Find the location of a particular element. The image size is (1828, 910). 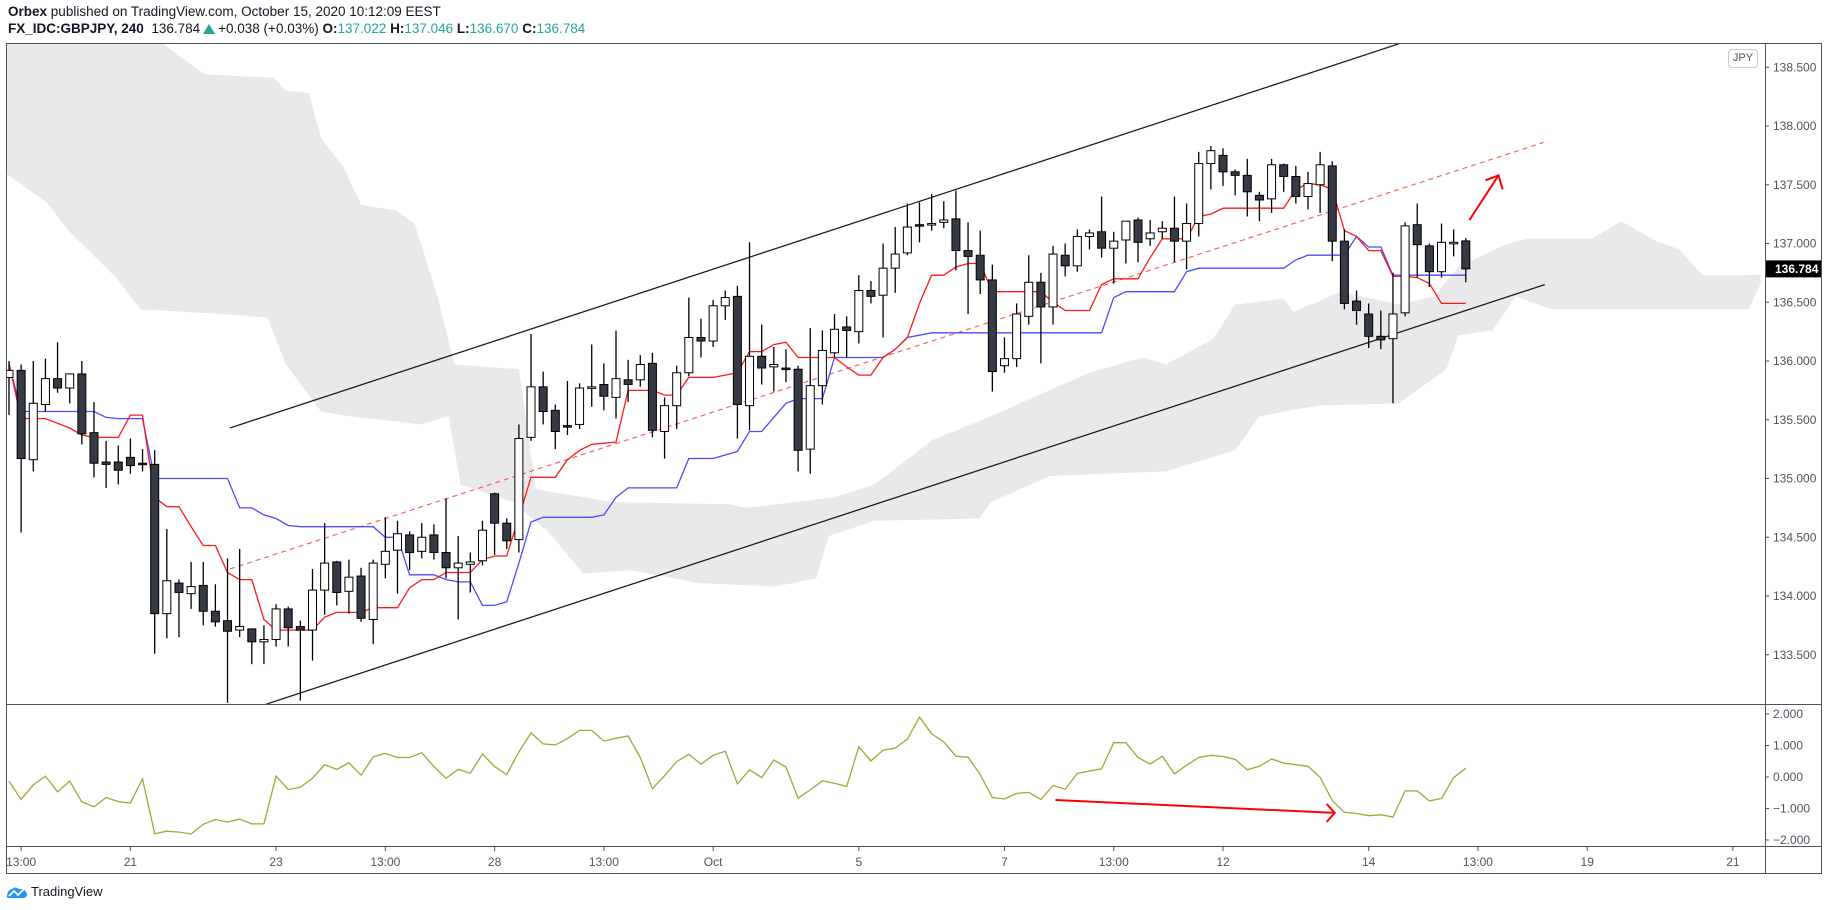

tradingview-logo: TradingView is located at coordinates (54, 891).